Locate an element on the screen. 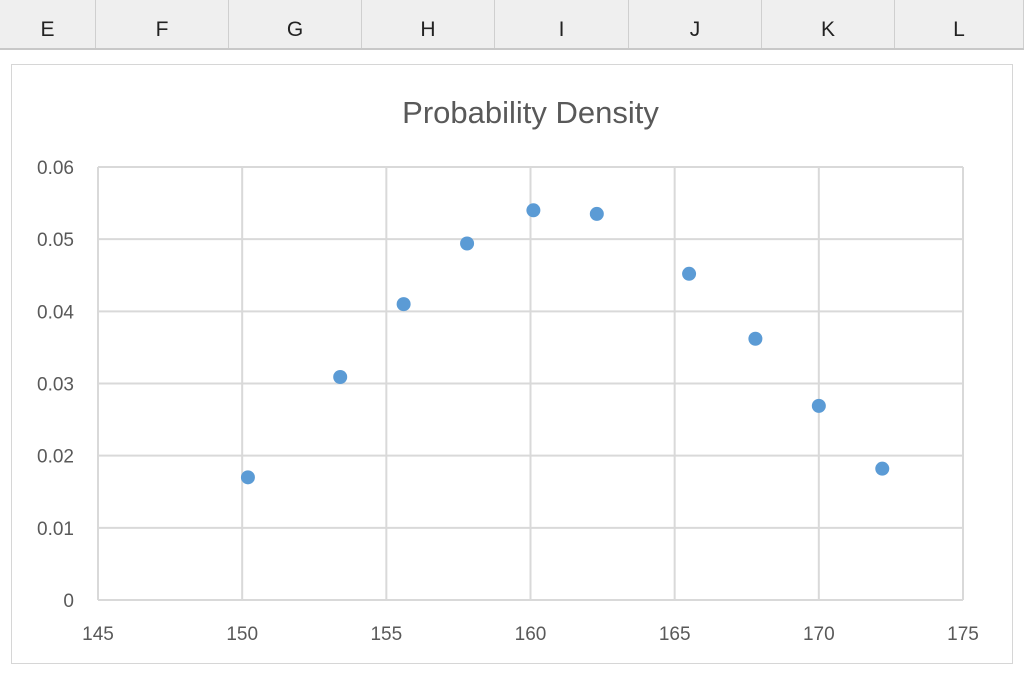  column-header-i: I is located at coordinates (562, 24).